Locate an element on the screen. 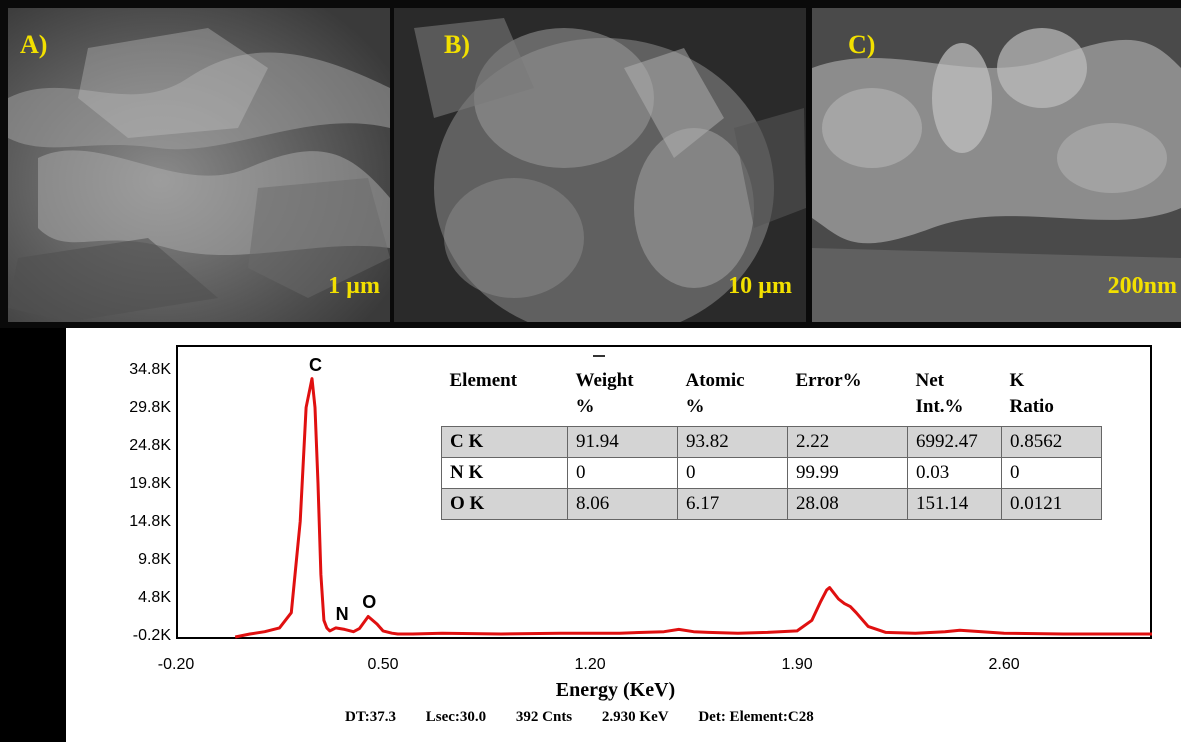 This screenshot has height=742, width=1181. footer-dt: DT:37.3 is located at coordinates (370, 717).